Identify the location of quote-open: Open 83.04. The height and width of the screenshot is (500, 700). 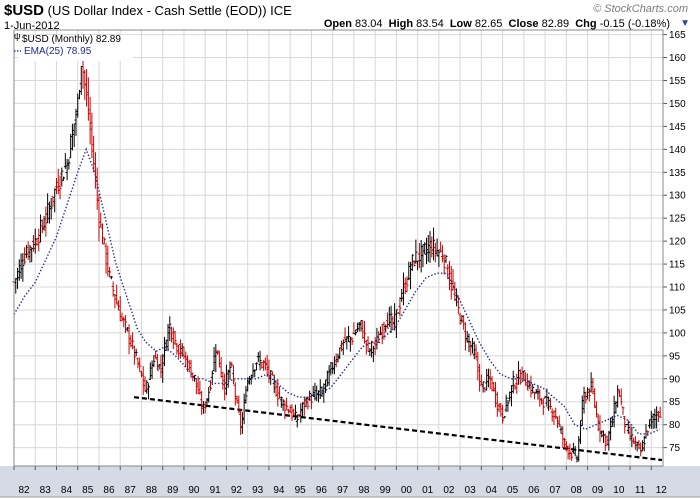
(353, 24).